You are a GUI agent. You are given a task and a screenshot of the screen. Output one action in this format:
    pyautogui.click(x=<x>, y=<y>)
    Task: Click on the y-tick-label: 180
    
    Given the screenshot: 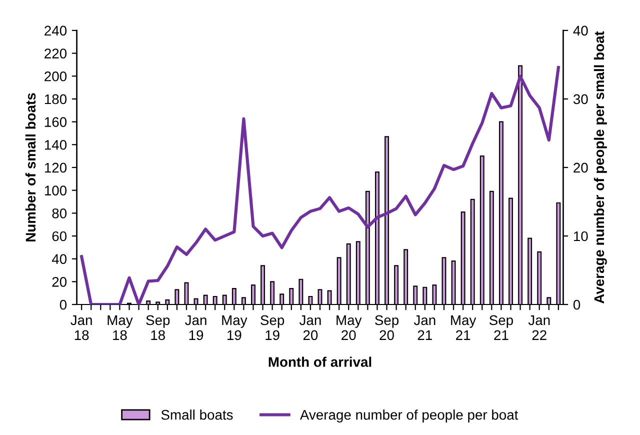 What is the action you would take?
    pyautogui.click(x=55, y=99)
    